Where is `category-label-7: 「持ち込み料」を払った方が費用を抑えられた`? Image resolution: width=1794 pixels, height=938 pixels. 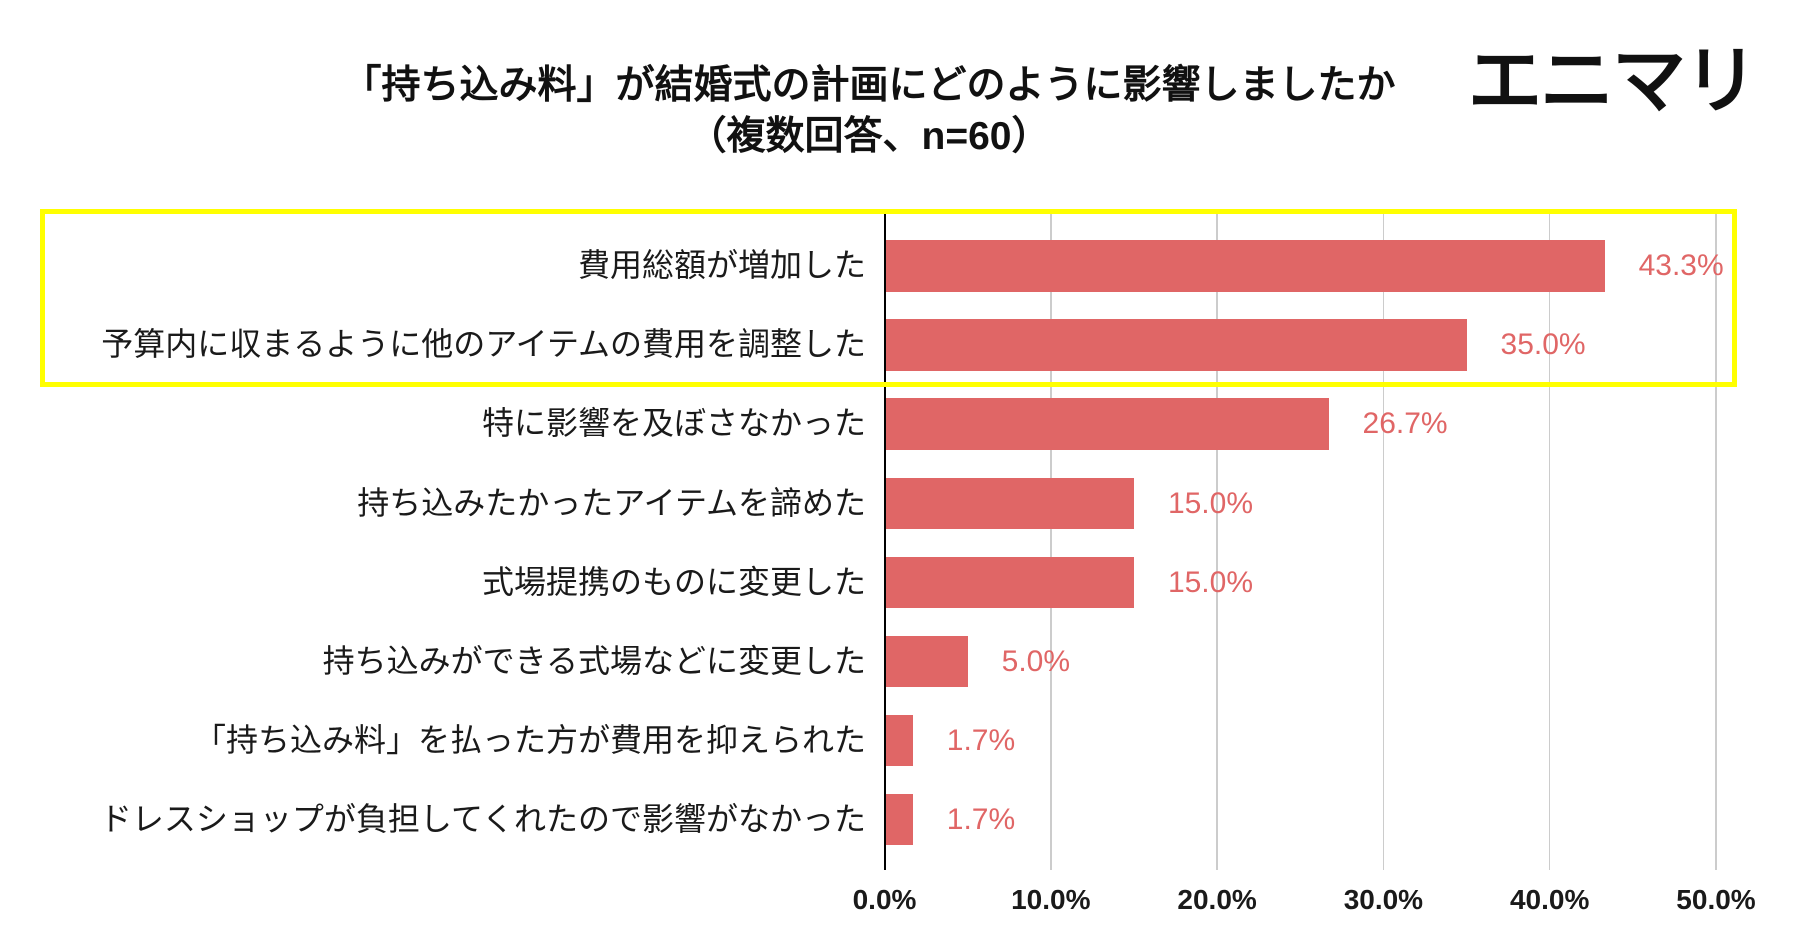
category-label-7: 「持ち込み料」を払った方が費用を抑えられた is located at coordinates (529, 739).